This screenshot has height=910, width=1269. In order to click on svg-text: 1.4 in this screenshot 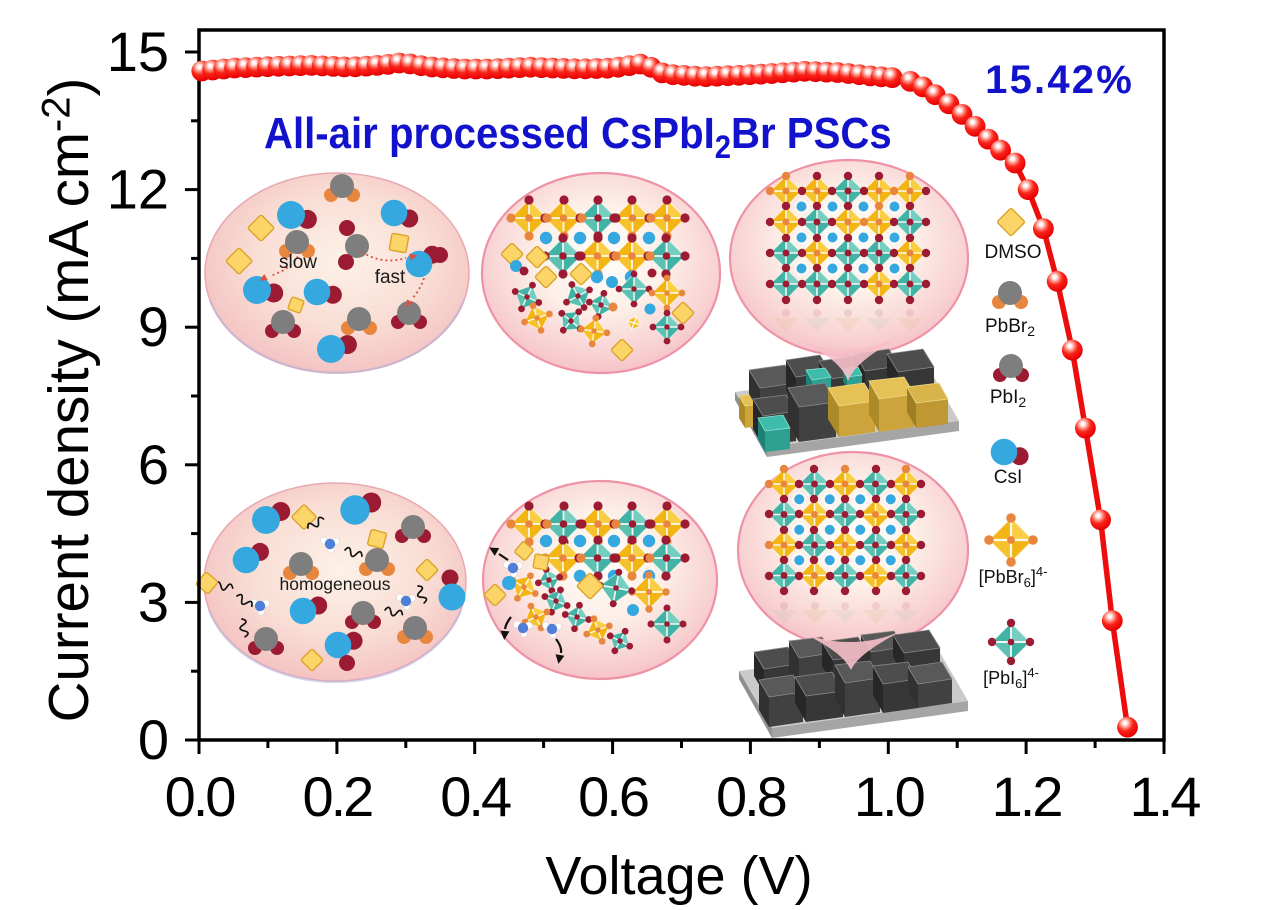, I will do `click(1165, 796)`.